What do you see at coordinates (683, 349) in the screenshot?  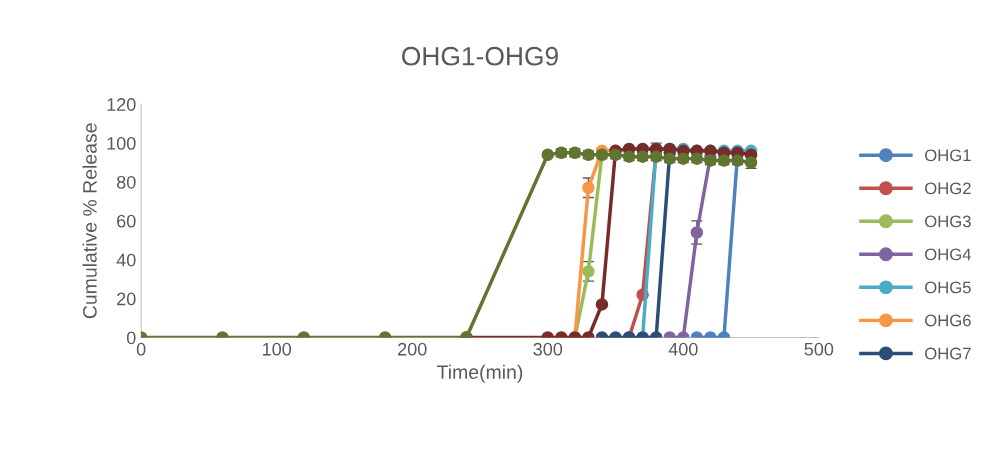 I see `x-tick-label: 400` at bounding box center [683, 349].